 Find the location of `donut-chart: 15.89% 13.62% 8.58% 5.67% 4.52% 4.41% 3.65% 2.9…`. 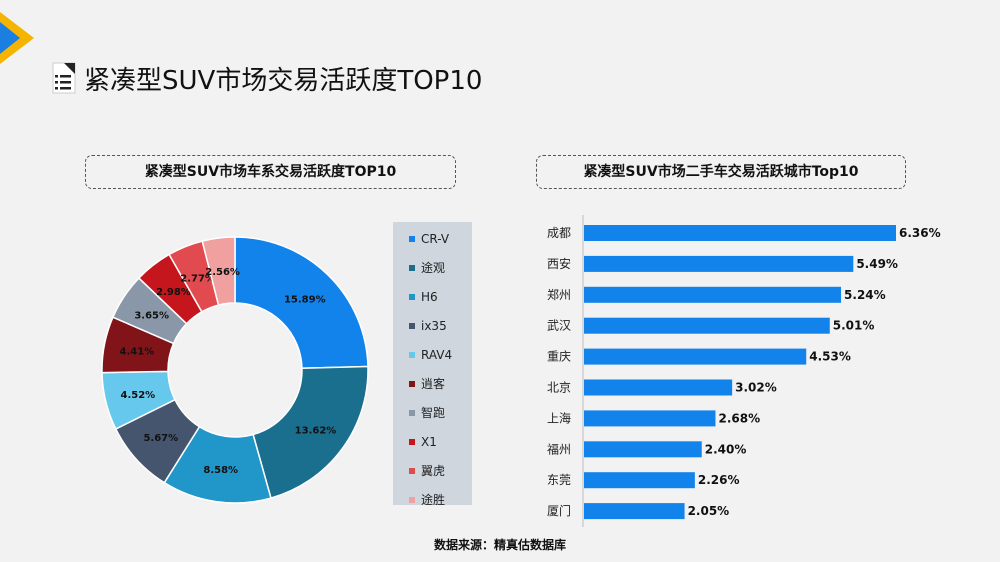

donut-chart: 15.89% 13.62% 8.58% 5.67% 4.52% 4.41% 3.65% 2.9… is located at coordinates (235, 370).